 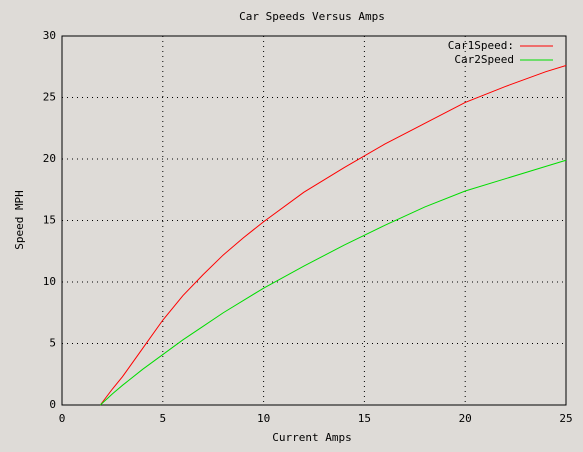 I want to click on y-tick-label: 25, so click(x=49, y=97).